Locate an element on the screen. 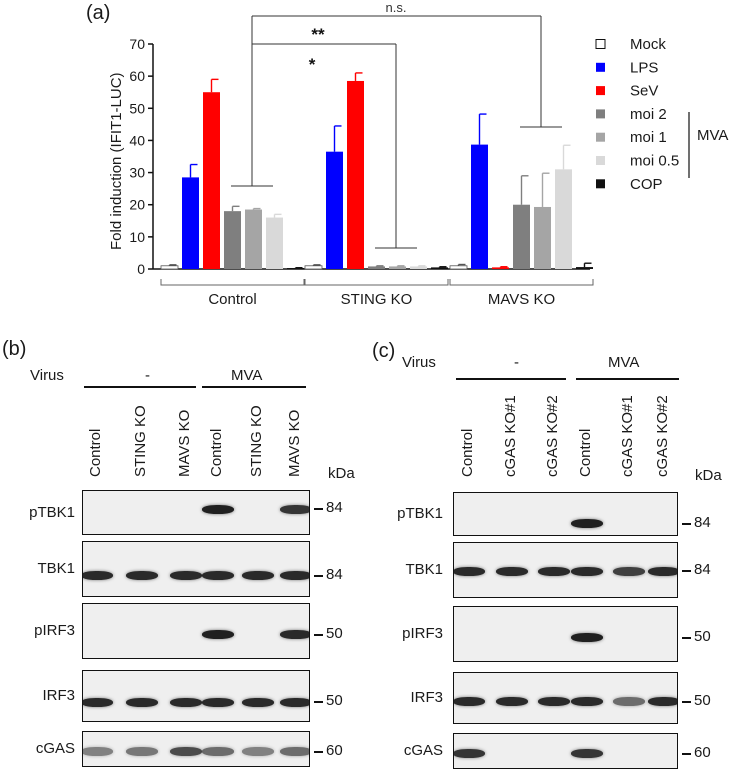 This screenshot has height=776, width=733. kda-value: 60 is located at coordinates (334, 750).